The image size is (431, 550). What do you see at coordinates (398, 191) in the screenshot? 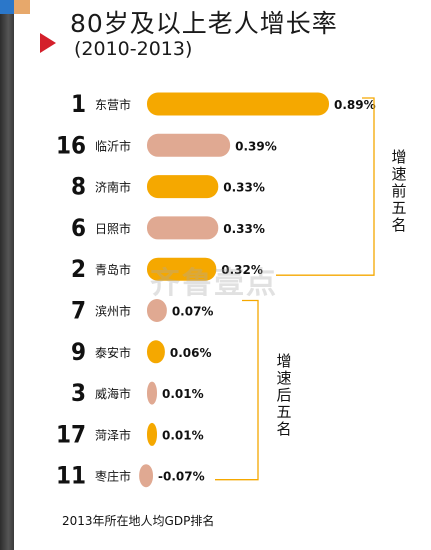
I see `top-group-label: 前` at bounding box center [398, 191].